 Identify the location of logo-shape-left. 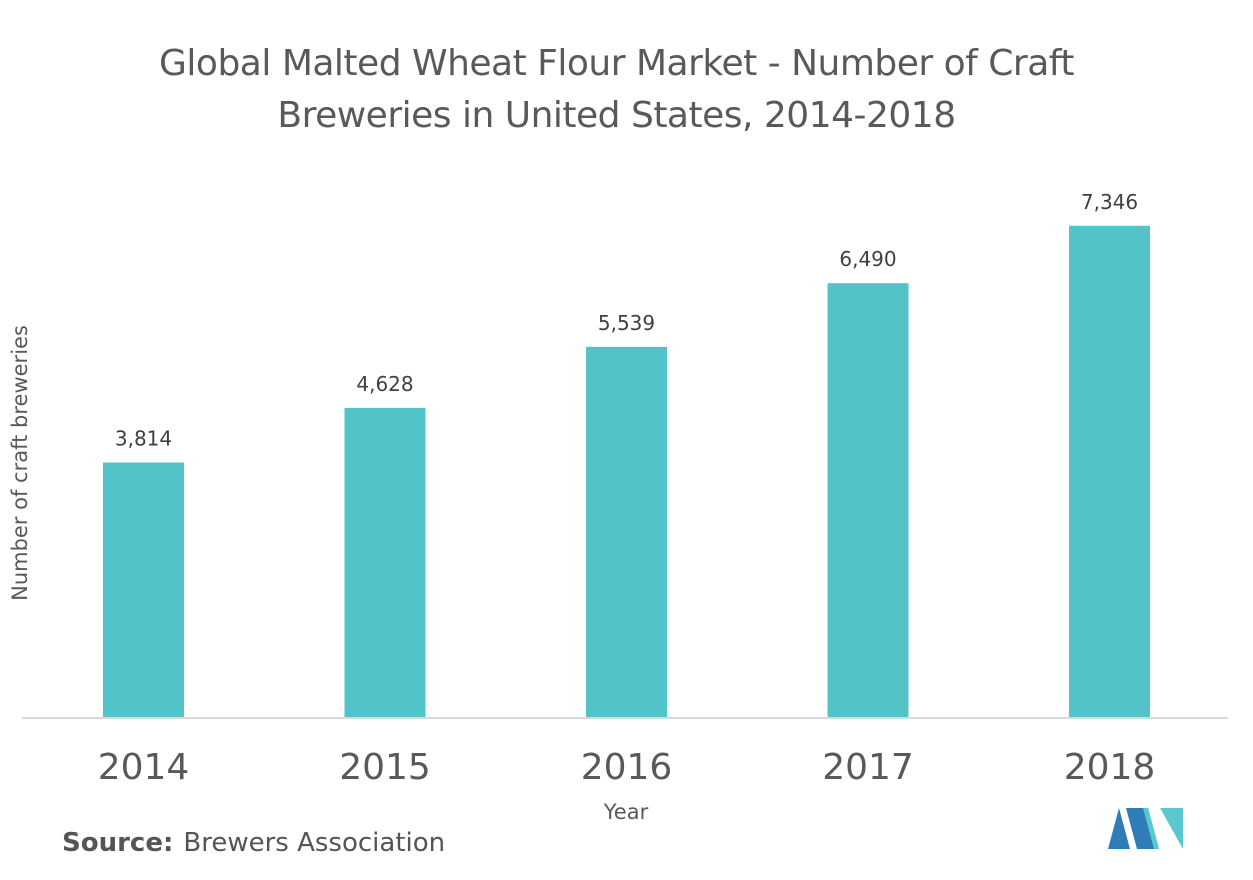
(1119, 828).